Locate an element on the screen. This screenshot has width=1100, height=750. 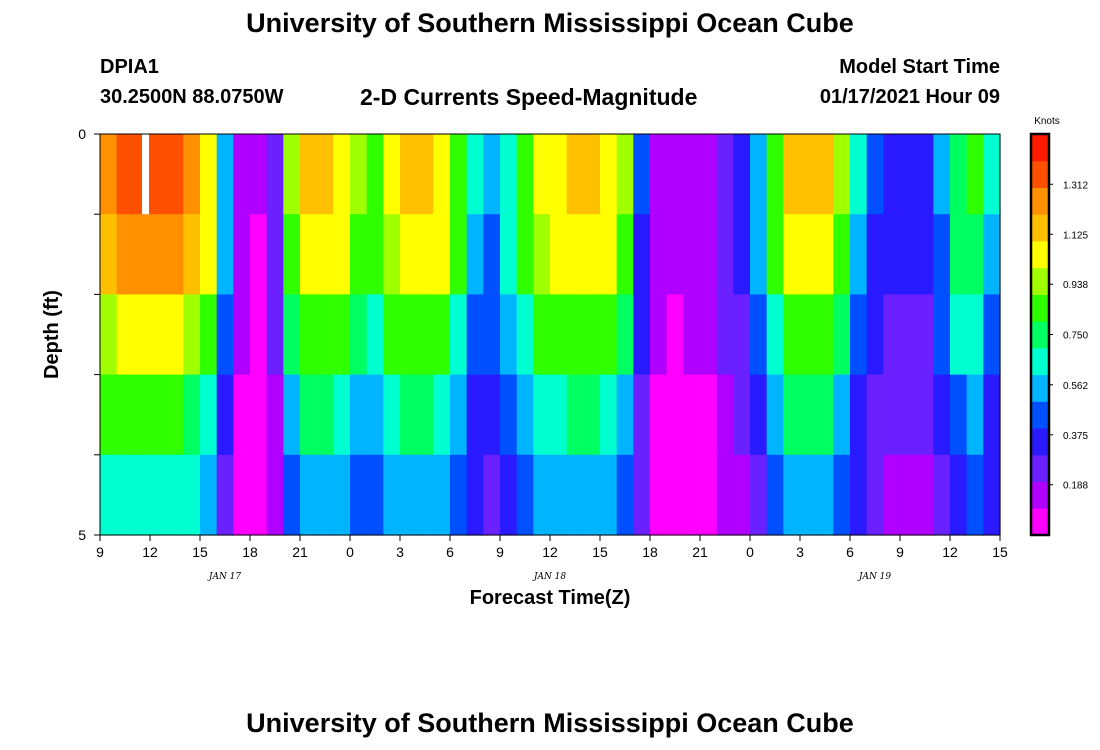
colorbar-tick-label: 0.750 is located at coordinates (1075, 336).